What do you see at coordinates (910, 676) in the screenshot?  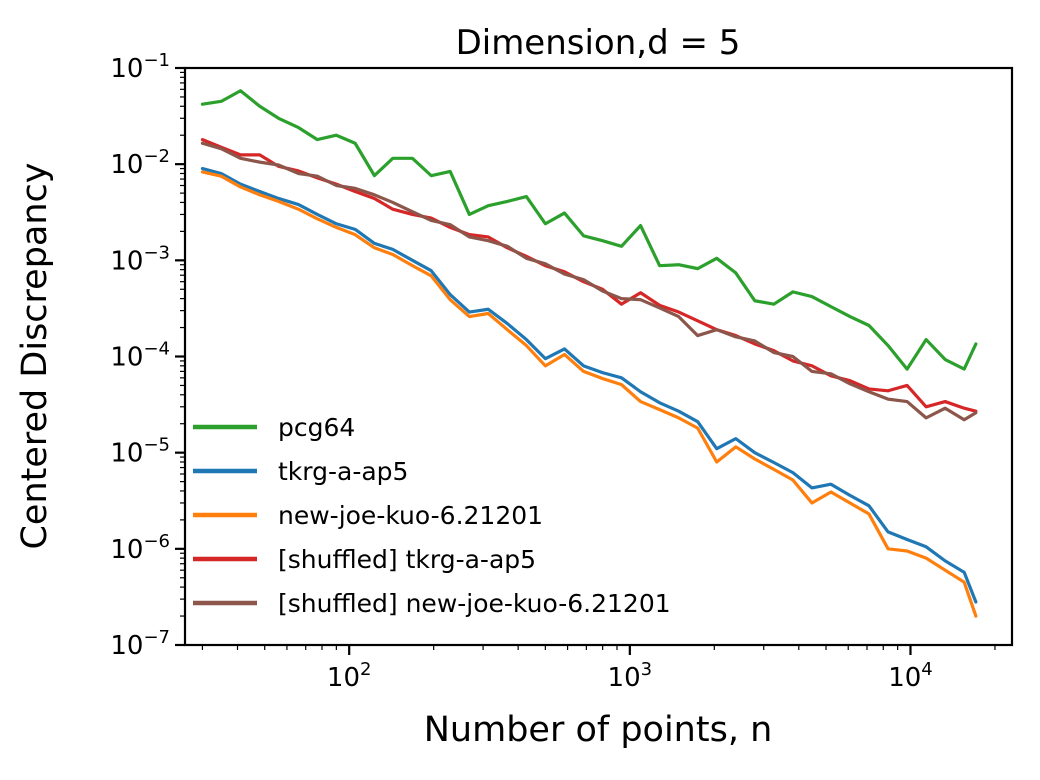 I see `x-tick-label: 104` at bounding box center [910, 676].